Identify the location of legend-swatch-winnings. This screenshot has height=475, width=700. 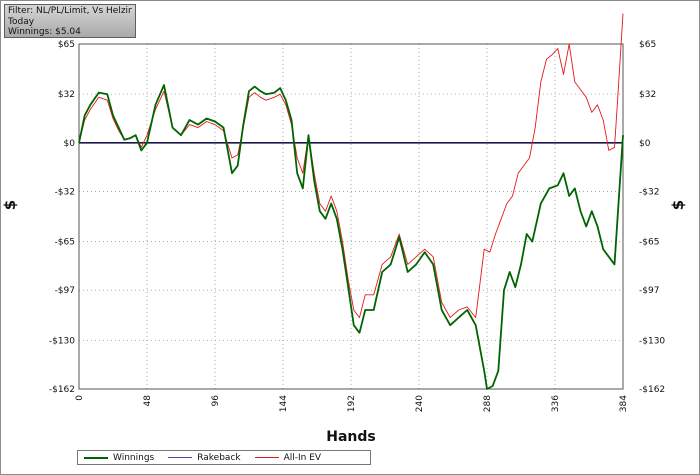
(96, 457).